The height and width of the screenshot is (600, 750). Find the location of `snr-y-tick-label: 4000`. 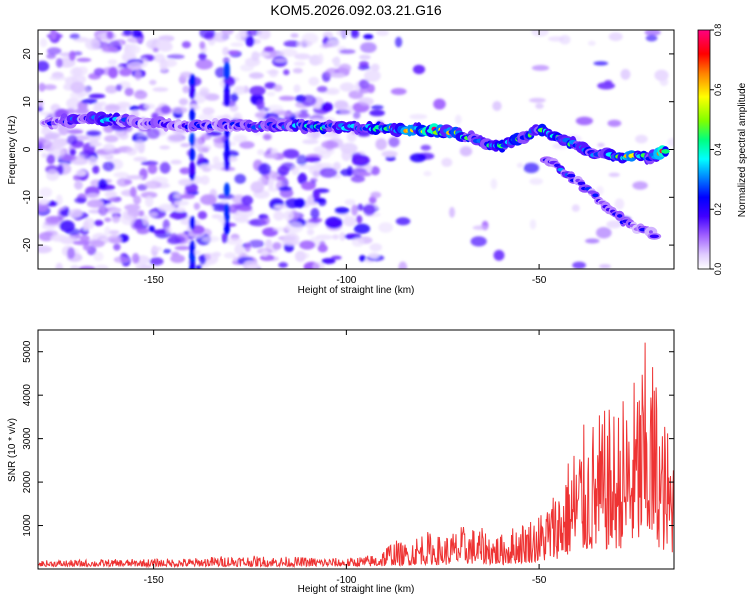

snr-y-tick-label: 4000 is located at coordinates (27, 395).